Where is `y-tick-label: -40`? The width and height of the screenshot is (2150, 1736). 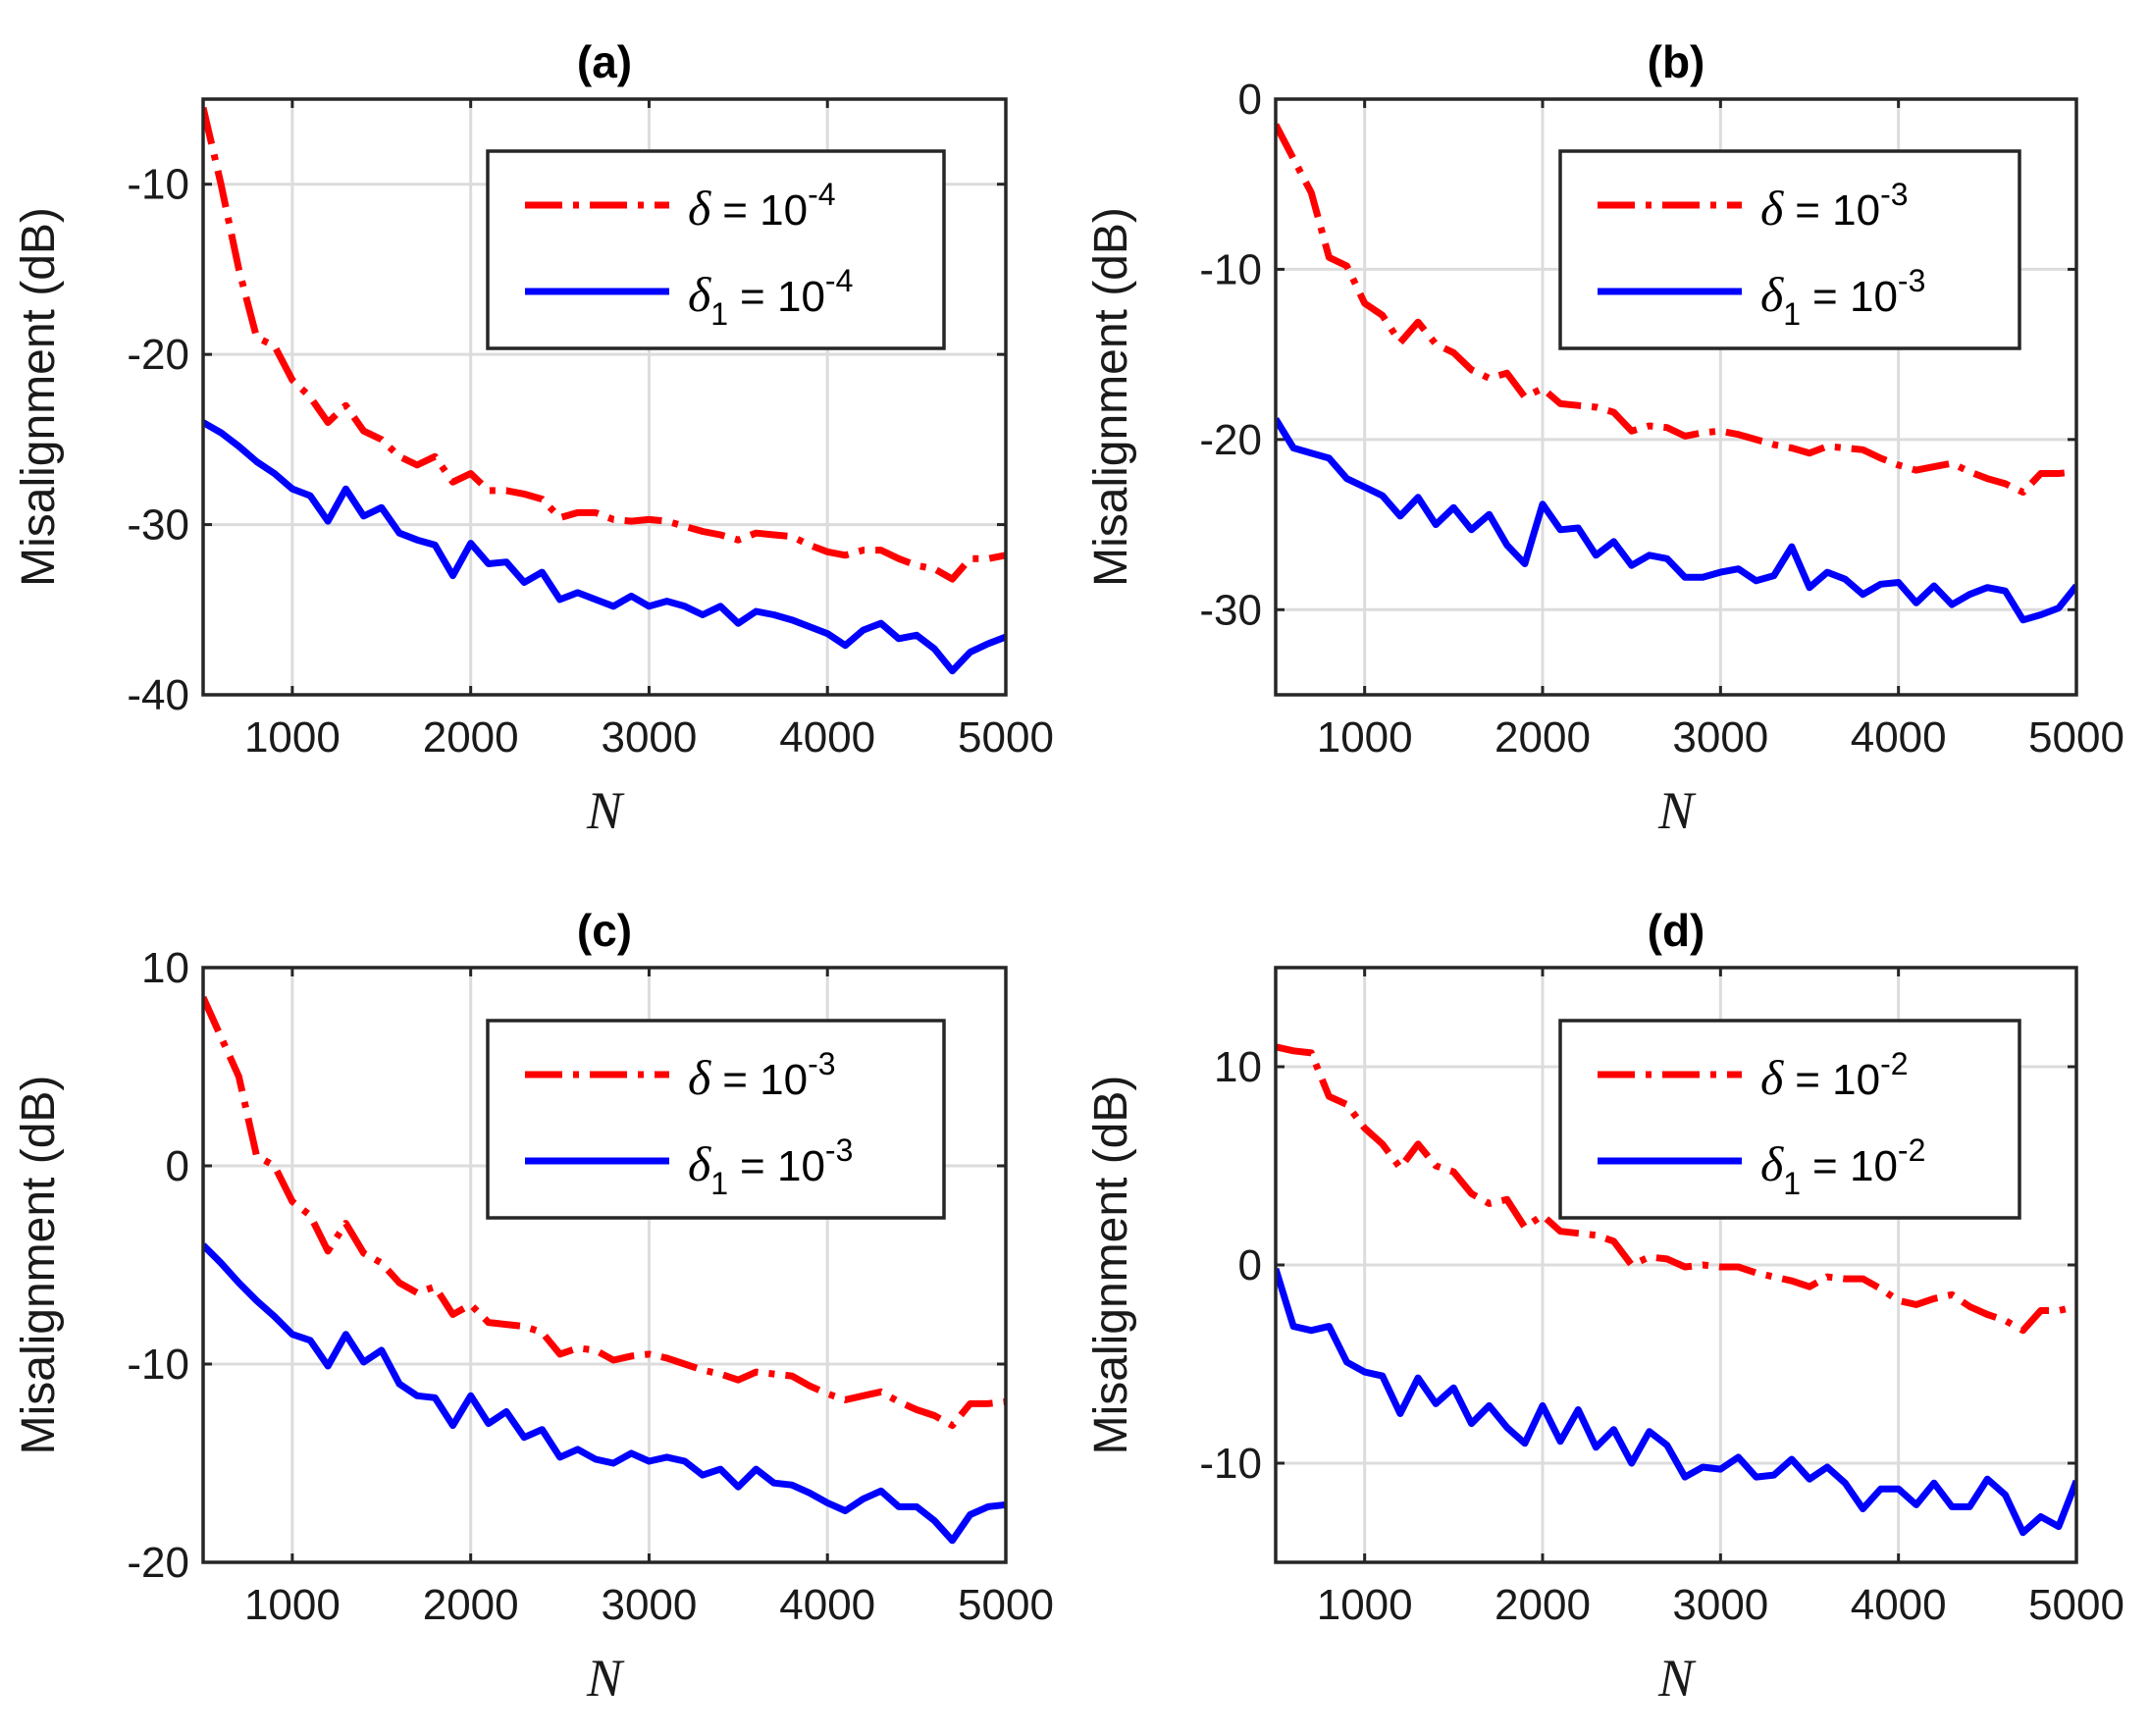 y-tick-label: -40 is located at coordinates (158, 695).